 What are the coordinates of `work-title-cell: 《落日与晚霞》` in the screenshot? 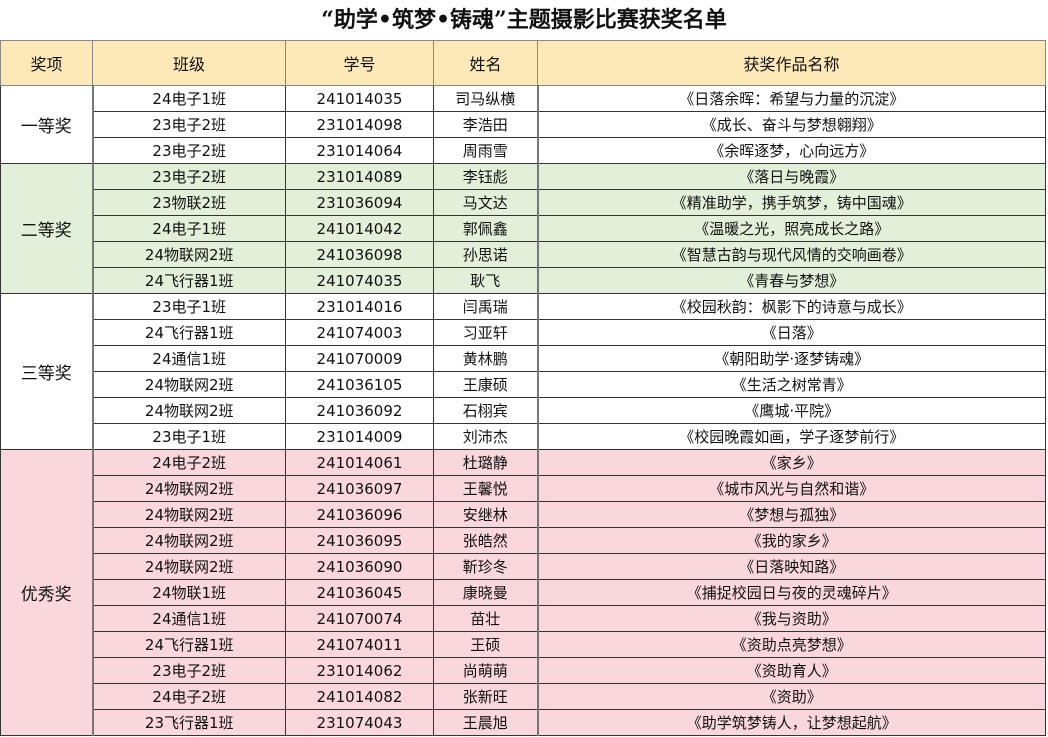 It's located at (791, 176).